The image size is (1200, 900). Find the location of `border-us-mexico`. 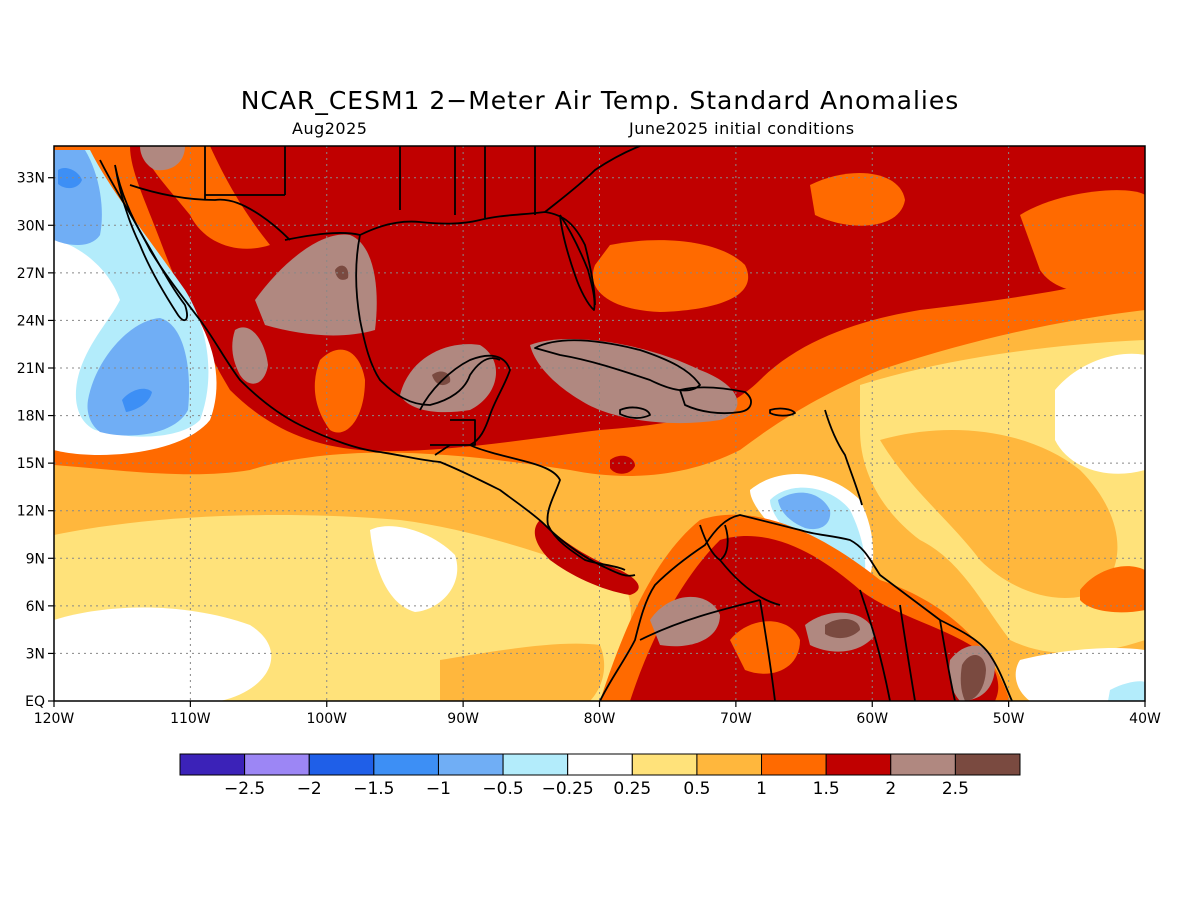

border-us-mexico is located at coordinates (210, 212).